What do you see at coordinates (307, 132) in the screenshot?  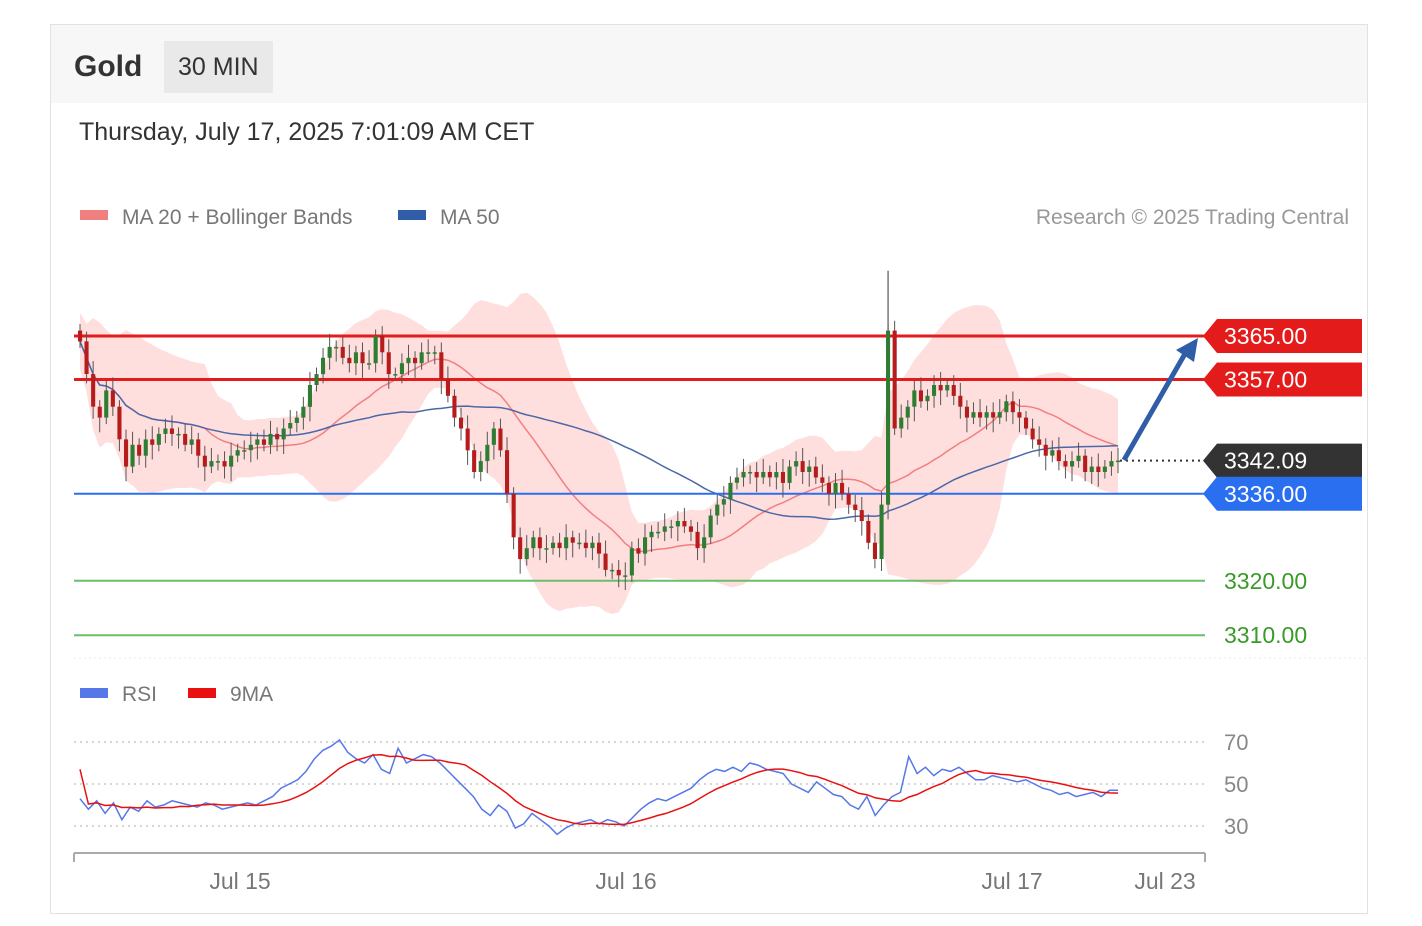 I see `timestamp: Thursday, July 17, 2025 7:01:09 AM CET` at bounding box center [307, 132].